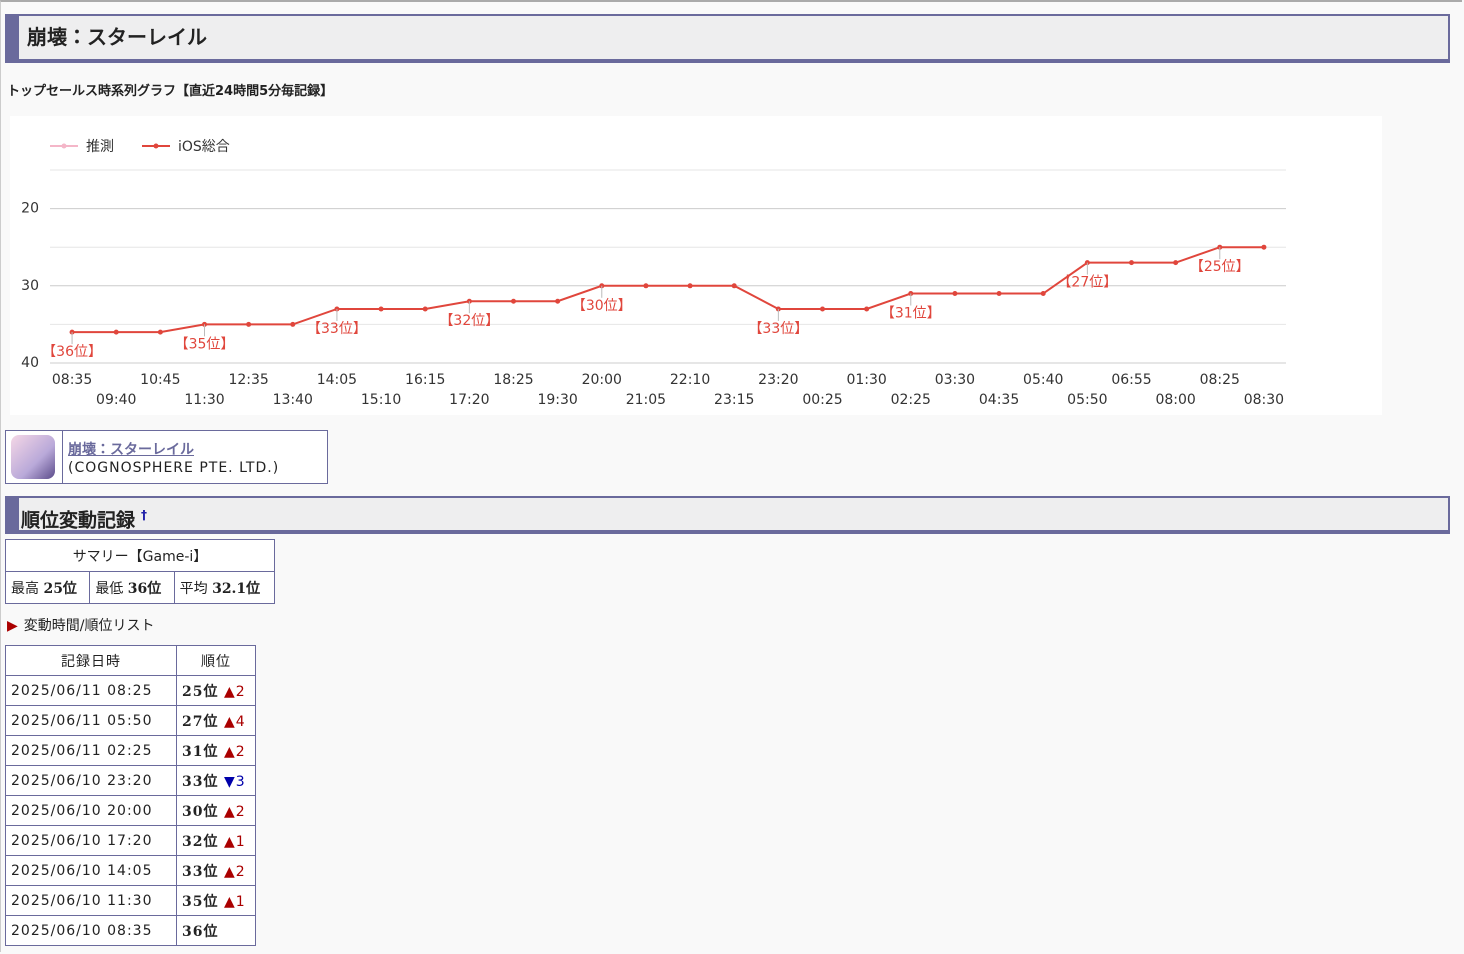 This screenshot has width=1464, height=954. What do you see at coordinates (30, 363) in the screenshot?
I see `y-tick-label: 40` at bounding box center [30, 363].